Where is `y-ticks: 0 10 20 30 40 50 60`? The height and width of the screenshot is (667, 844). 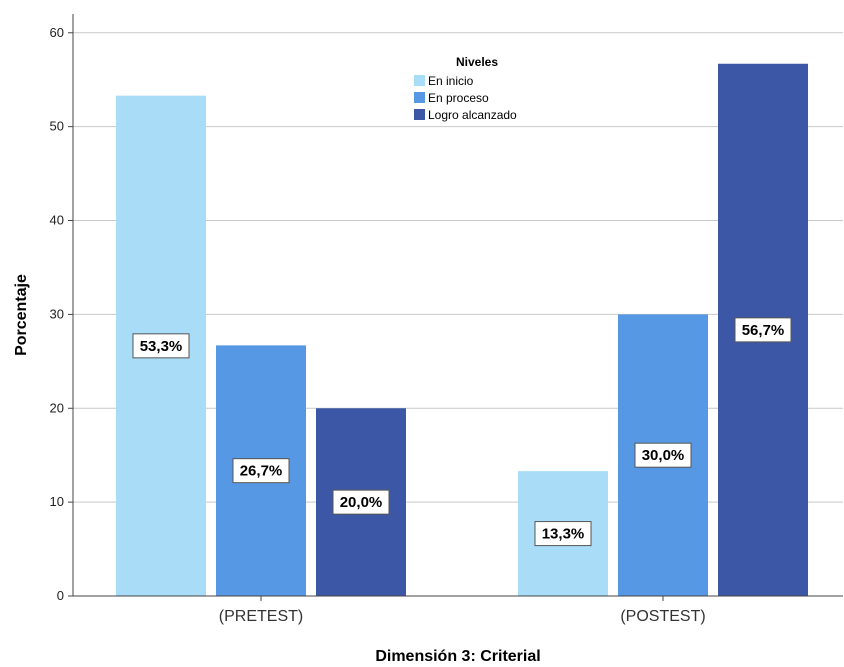 y-ticks: 0 10 20 30 40 50 60 is located at coordinates (61, 314).